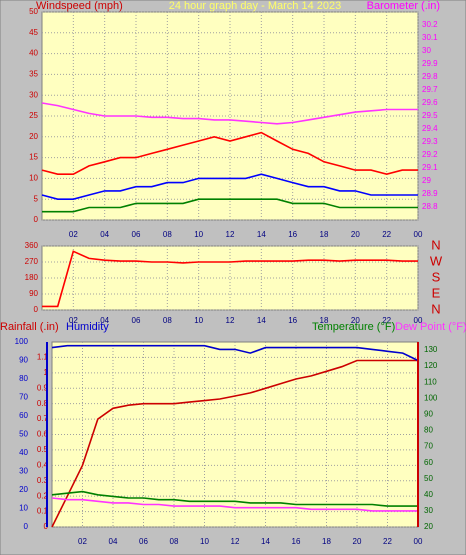 This screenshot has width=466, height=555. I want to click on y3-tick-label: 100, so click(22, 341).